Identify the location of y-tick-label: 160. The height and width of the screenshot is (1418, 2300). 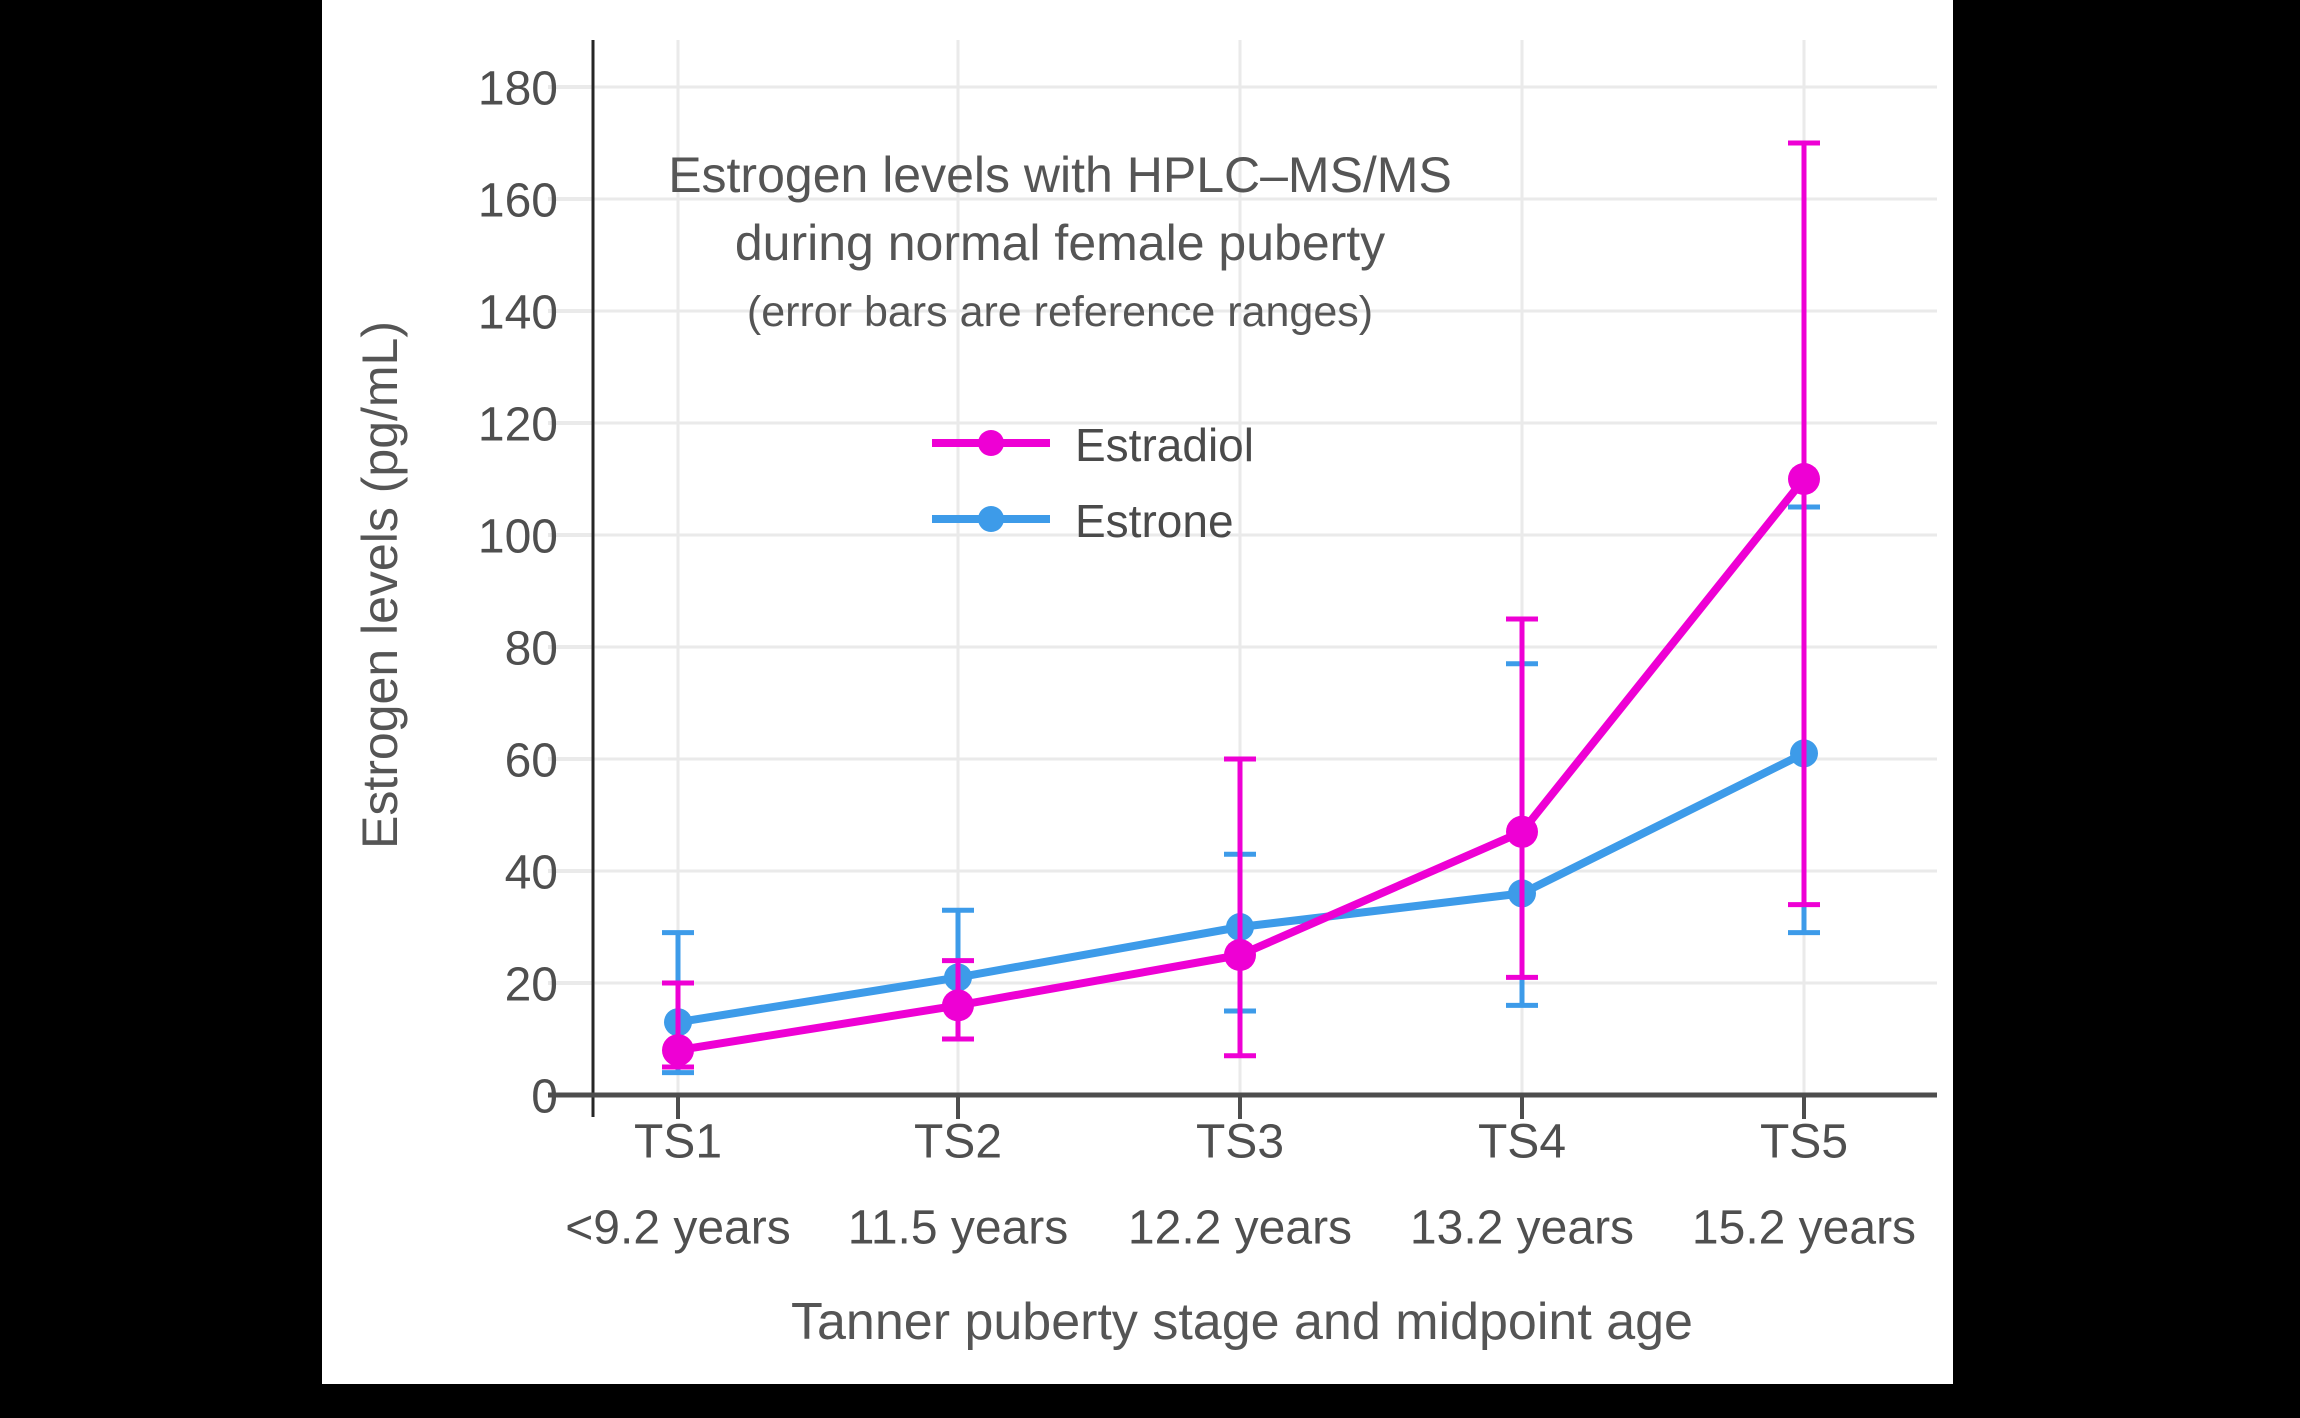
(518, 201).